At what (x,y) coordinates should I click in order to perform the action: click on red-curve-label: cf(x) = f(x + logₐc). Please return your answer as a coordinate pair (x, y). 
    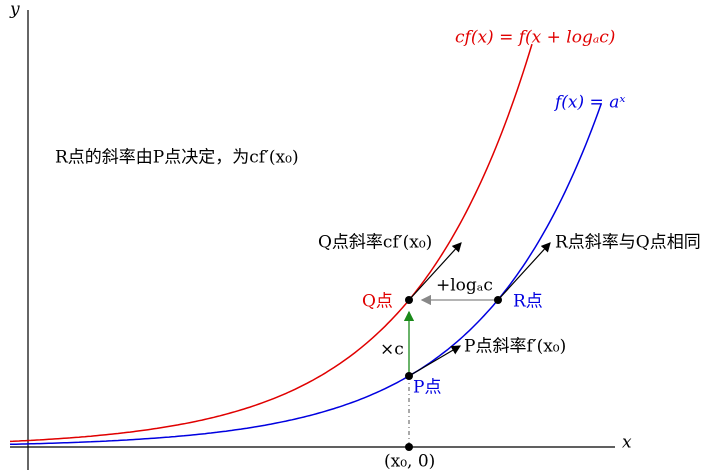
    Looking at the image, I should click on (535, 38).